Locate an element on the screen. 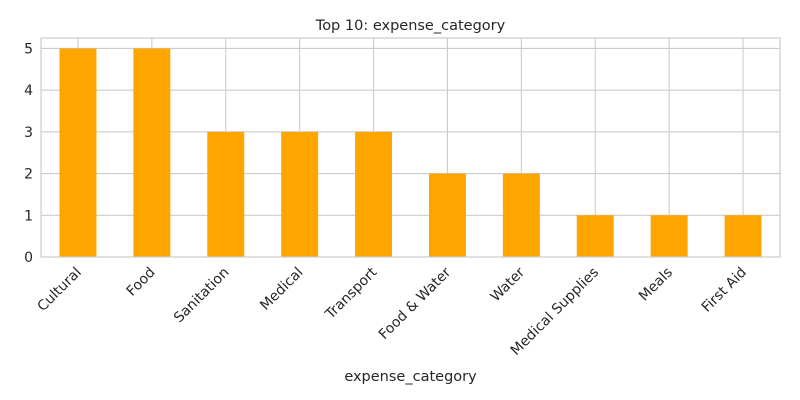 Image resolution: width=800 pixels, height=400 pixels. y-tick-label: 2 is located at coordinates (28, 175).